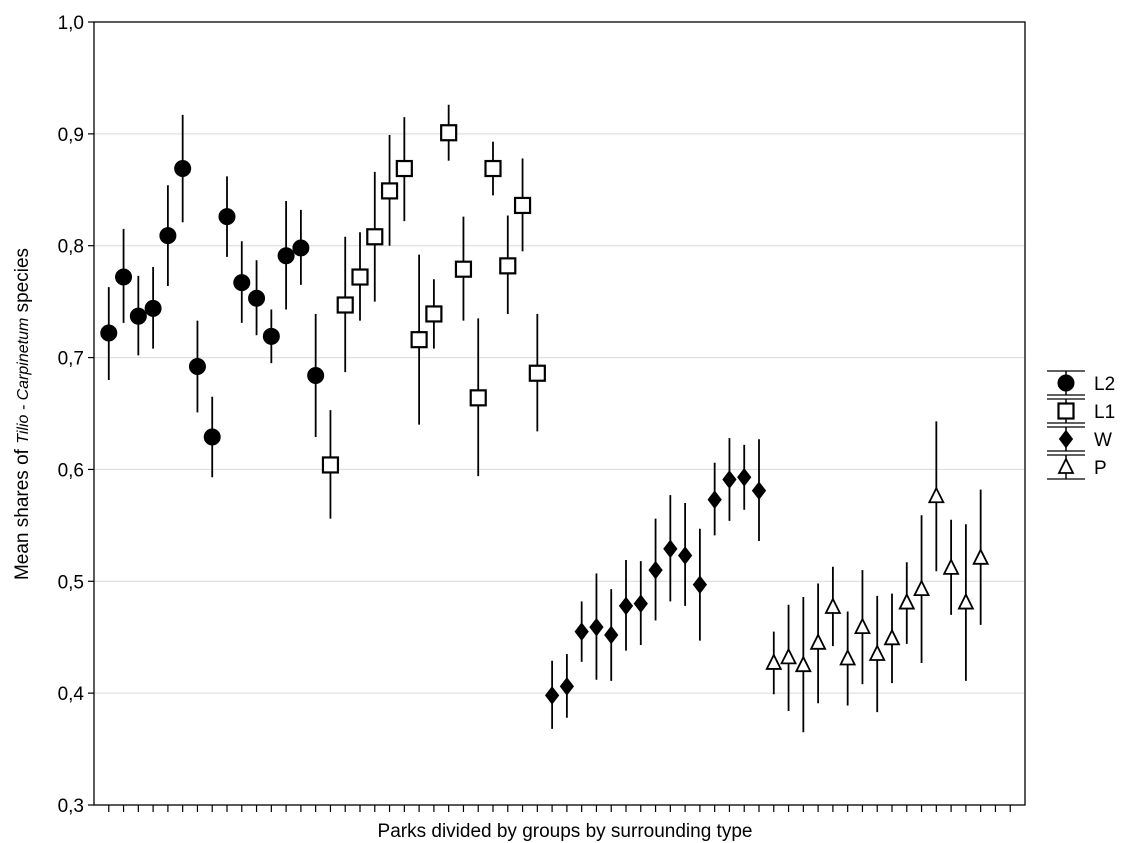 This screenshot has width=1123, height=843. Describe the element at coordinates (22, 512) in the screenshot. I see `y-axis-title-prefix: Mean shares of` at that location.